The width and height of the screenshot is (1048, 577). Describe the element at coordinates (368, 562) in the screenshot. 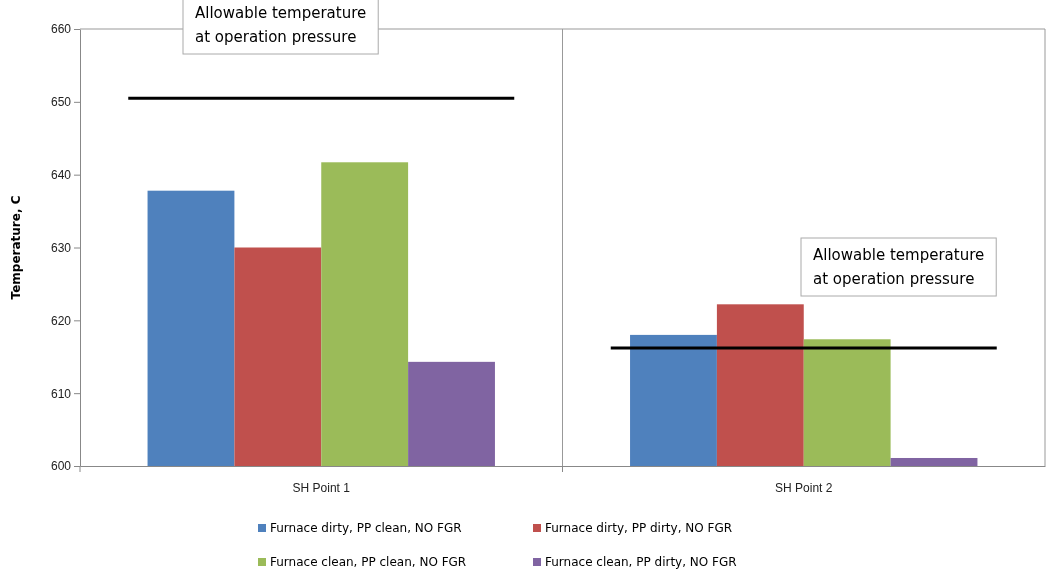

I see `legend-label: Furnace clean, PP clean, NO FGR` at that location.